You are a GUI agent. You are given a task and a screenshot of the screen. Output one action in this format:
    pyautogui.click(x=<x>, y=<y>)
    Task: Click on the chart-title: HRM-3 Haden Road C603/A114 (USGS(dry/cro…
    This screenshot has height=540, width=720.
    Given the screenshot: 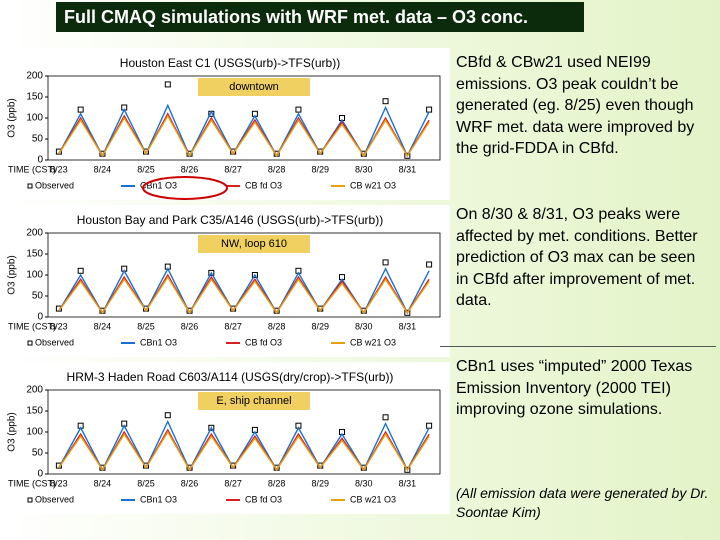 What is the action you would take?
    pyautogui.click(x=230, y=377)
    